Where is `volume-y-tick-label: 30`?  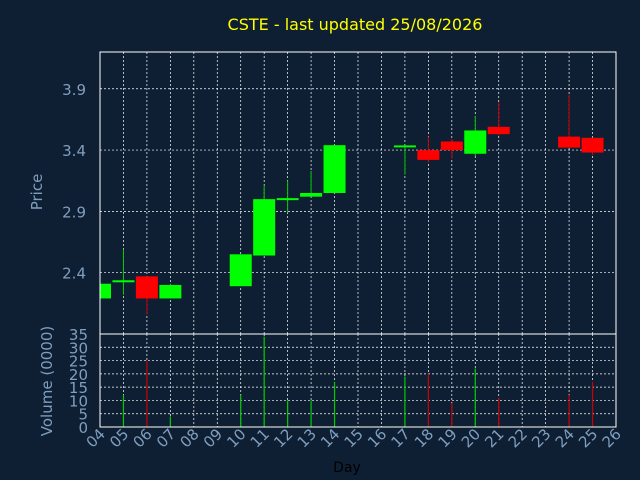 volume-y-tick-label: 30 is located at coordinates (78, 348).